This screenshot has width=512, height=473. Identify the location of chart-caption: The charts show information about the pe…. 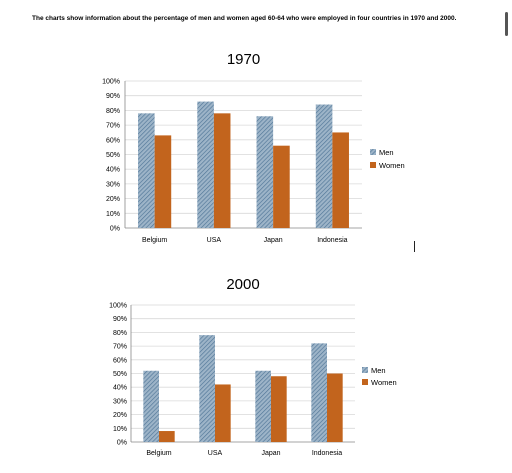
(244, 18).